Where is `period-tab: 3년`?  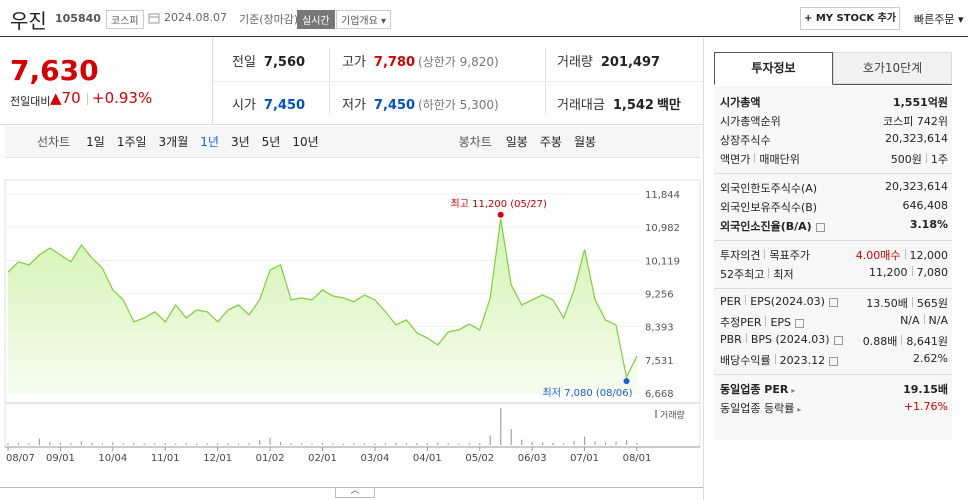 period-tab: 3년 is located at coordinates (240, 142).